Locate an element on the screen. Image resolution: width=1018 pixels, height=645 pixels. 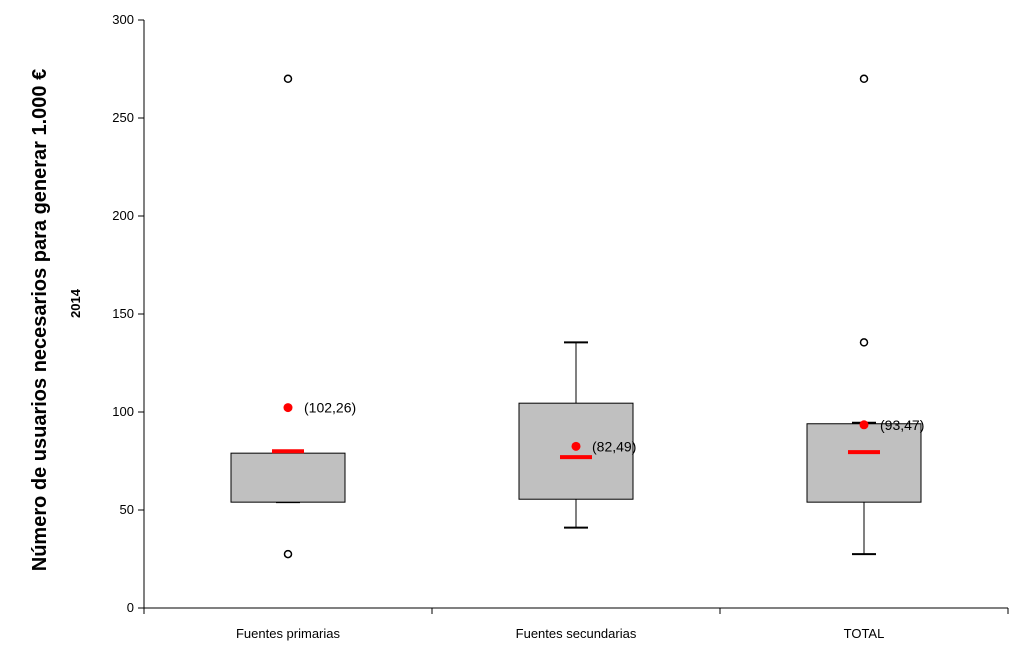
y-tick-label: 50 is located at coordinates (127, 509).